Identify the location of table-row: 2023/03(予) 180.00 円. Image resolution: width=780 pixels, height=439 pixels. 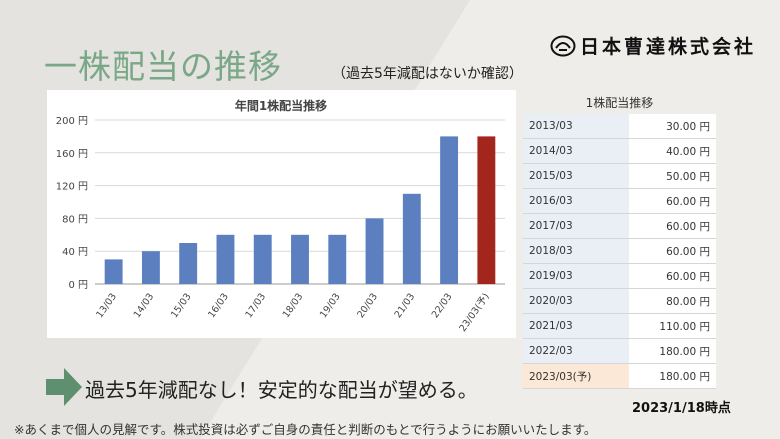
(619, 376).